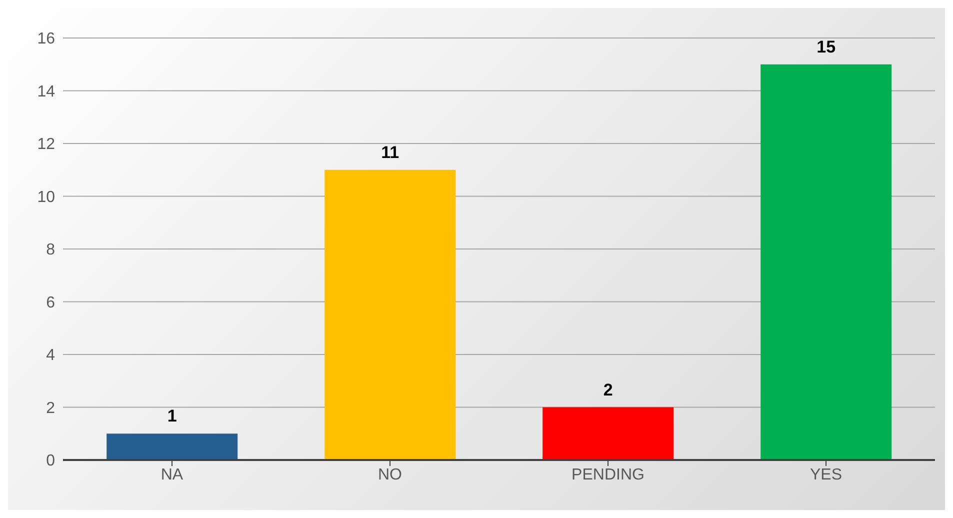 This screenshot has width=953, height=518. I want to click on y-tick-label: 10, so click(46, 197).